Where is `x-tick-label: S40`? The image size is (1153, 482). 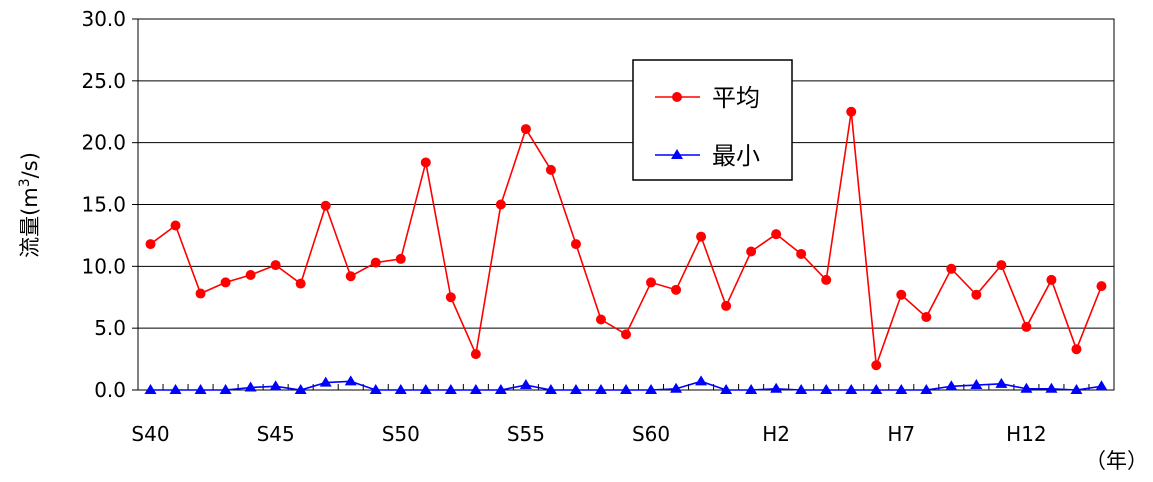 x-tick-label: S40 is located at coordinates (150, 434).